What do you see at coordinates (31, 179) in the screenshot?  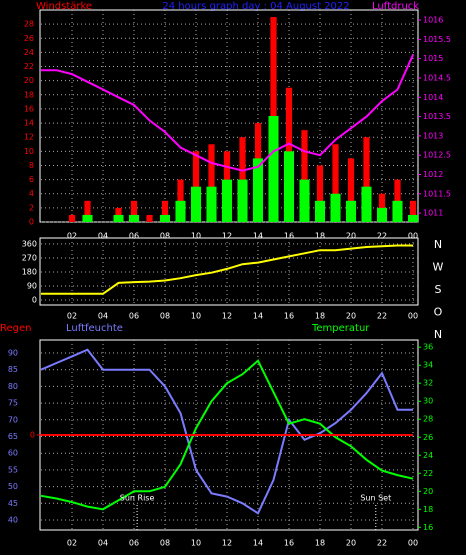 I see `y-tick-label: 6` at bounding box center [31, 179].